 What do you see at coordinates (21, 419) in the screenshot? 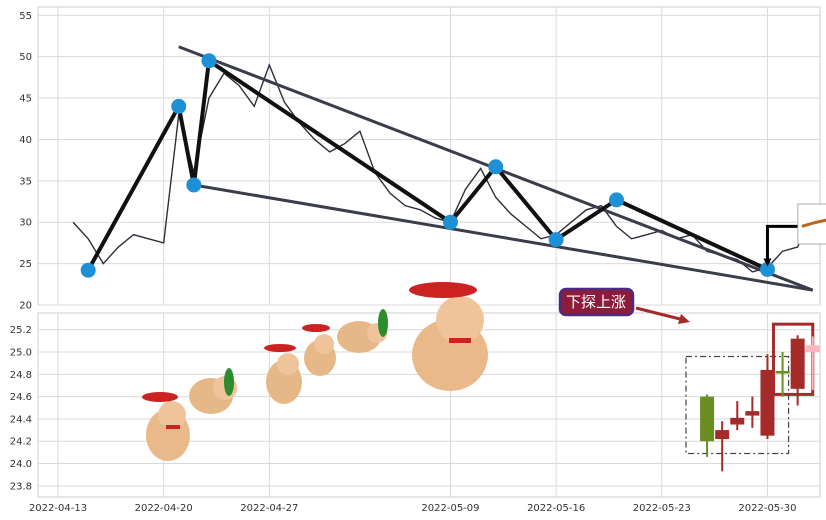
I see `candle-y-tick-label: 24.4` at bounding box center [21, 419].